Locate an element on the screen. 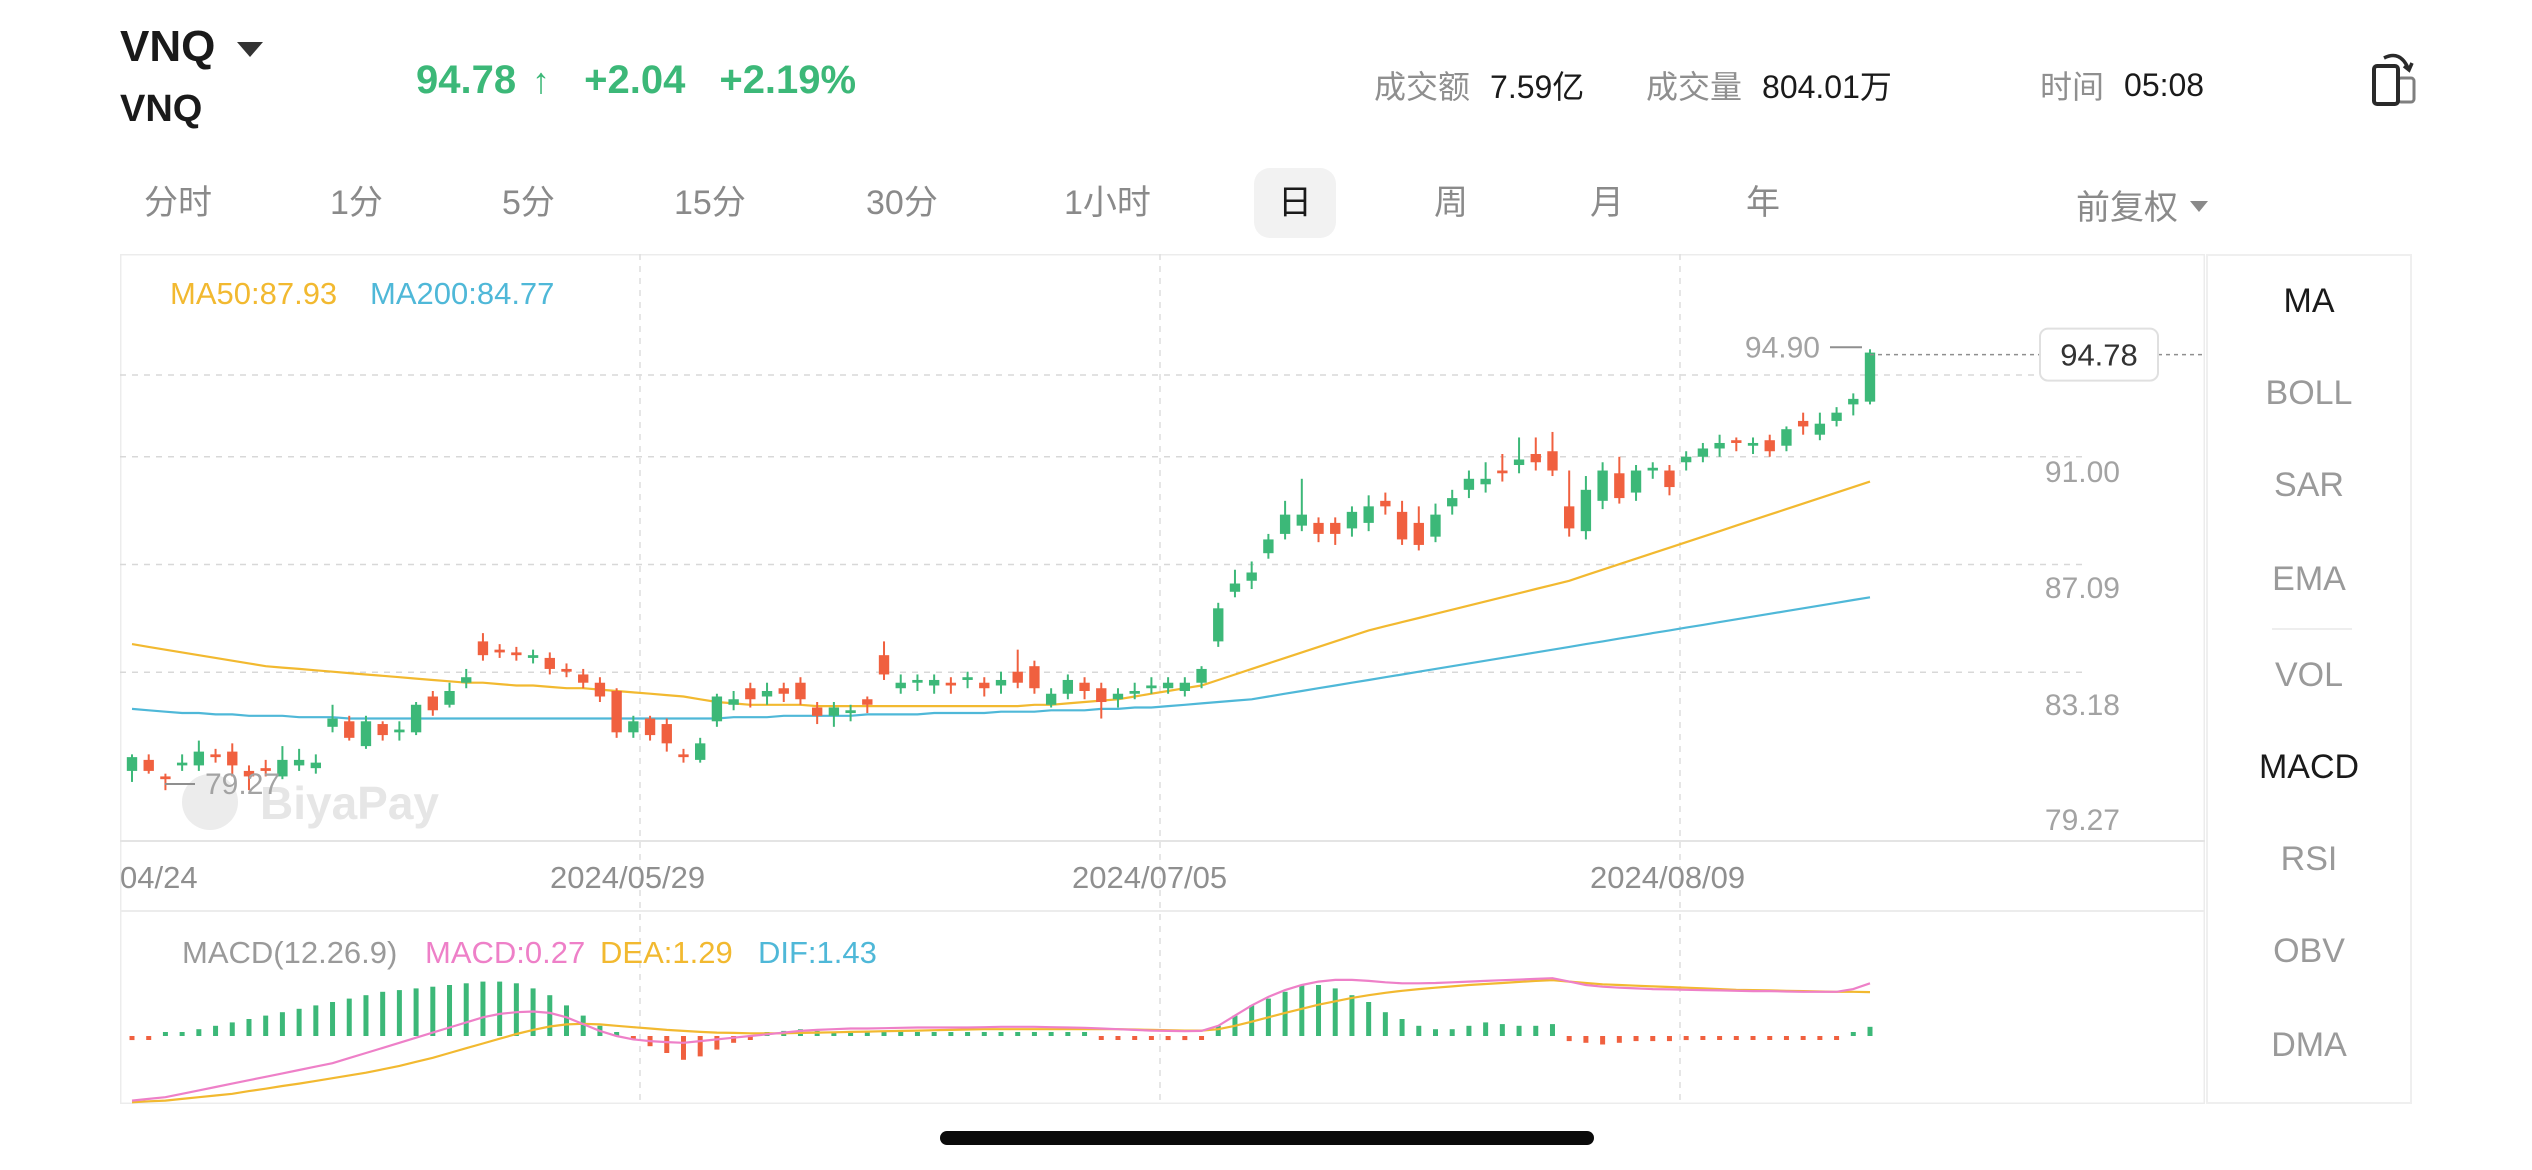 This screenshot has width=2532, height=1170. indicator-macd: MACD is located at coordinates (2309, 767).